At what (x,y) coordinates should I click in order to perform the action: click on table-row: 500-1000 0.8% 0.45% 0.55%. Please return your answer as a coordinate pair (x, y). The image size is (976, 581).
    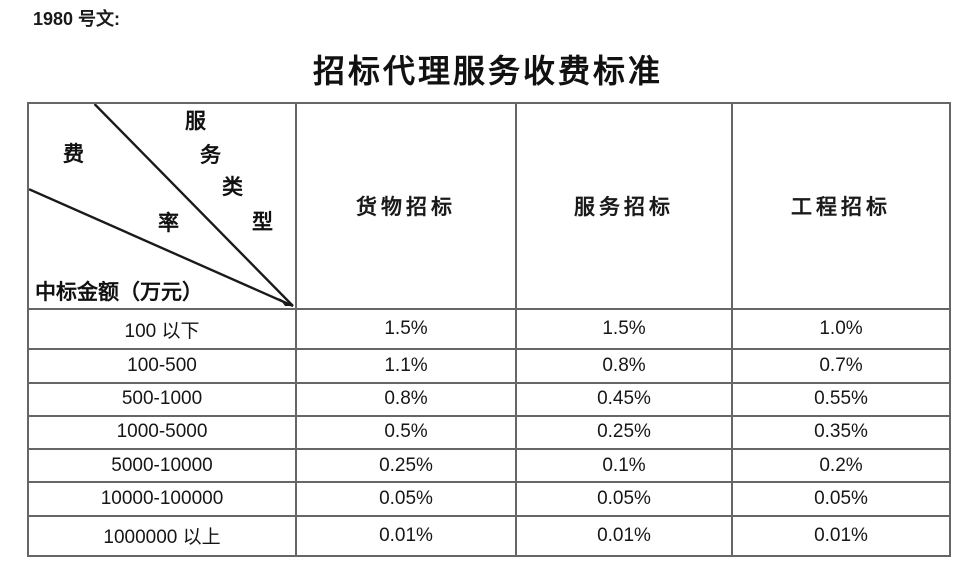
    Looking at the image, I should click on (489, 399).